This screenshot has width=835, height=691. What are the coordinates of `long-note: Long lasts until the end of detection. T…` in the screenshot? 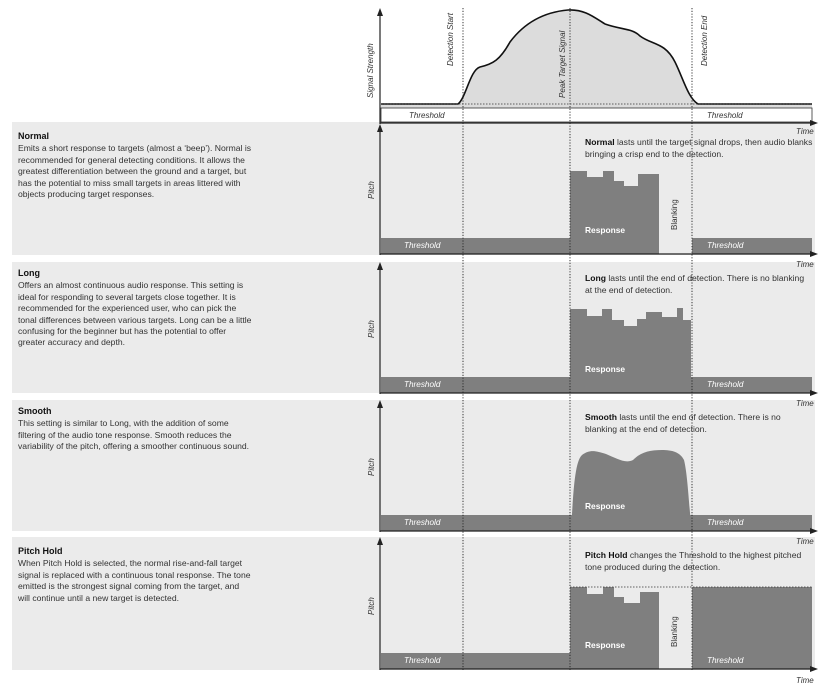 It's located at (699, 284).